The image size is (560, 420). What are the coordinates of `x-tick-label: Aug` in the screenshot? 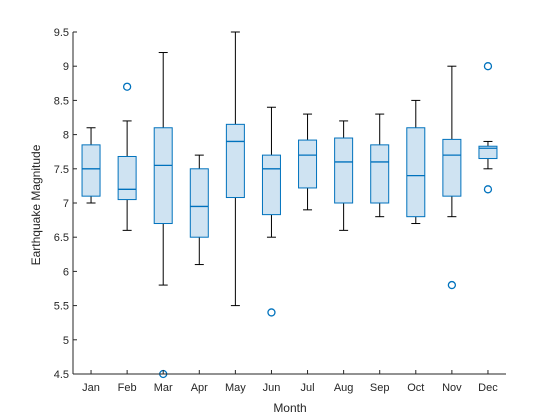 It's located at (344, 388).